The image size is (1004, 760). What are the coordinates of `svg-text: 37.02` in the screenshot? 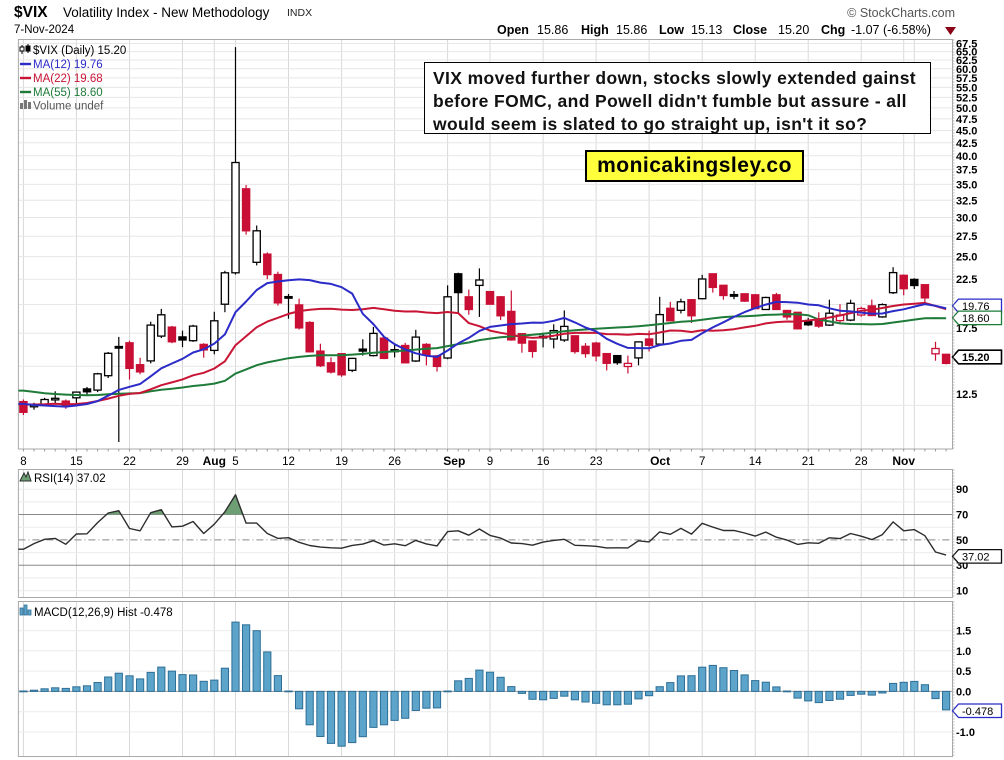 It's located at (976, 557).